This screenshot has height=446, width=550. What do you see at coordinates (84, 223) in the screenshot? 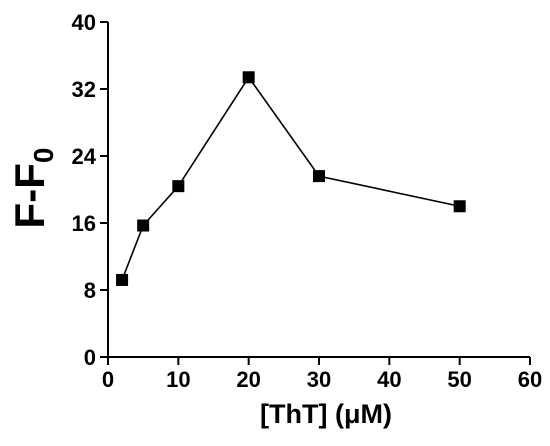
I see `y-tick-label: 16` at bounding box center [84, 223].